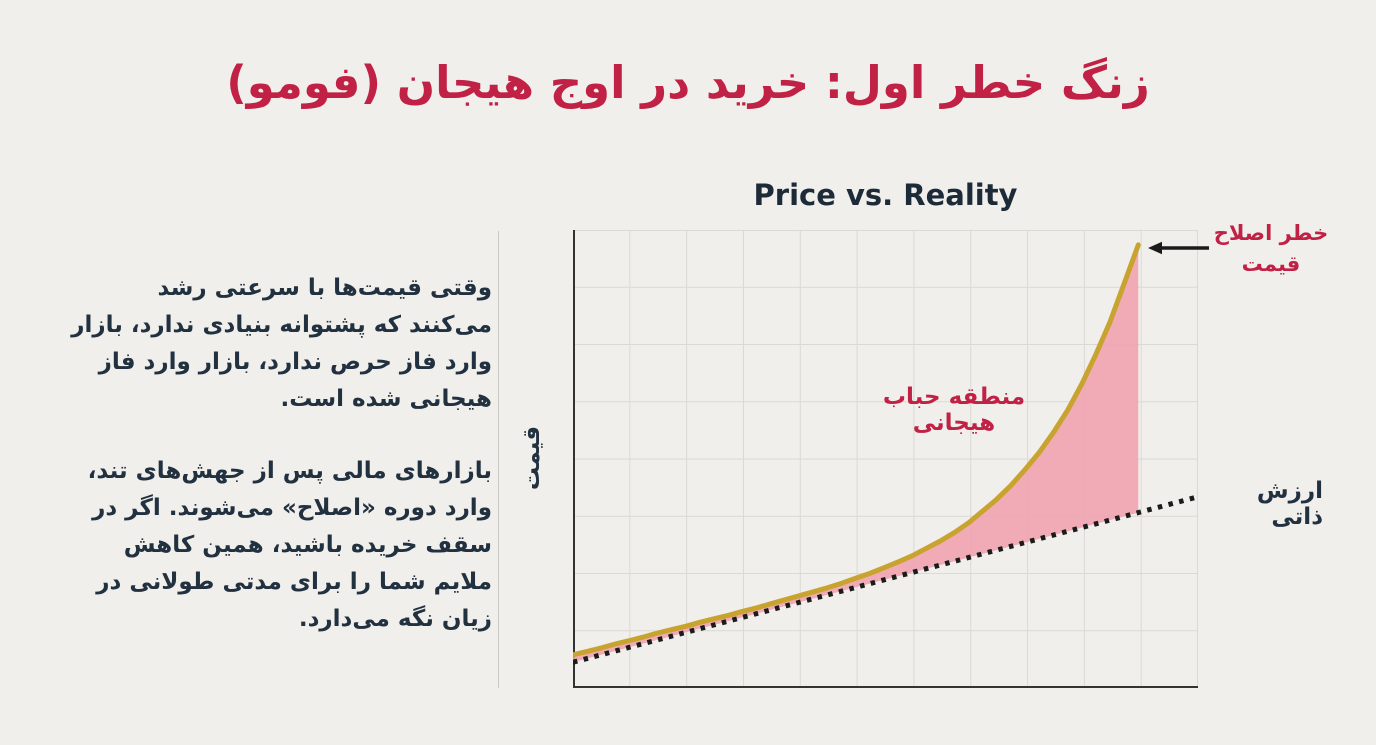 The width and height of the screenshot is (1376, 745). What do you see at coordinates (532, 458) in the screenshot?
I see `y-axis-label: قیمت` at bounding box center [532, 458].